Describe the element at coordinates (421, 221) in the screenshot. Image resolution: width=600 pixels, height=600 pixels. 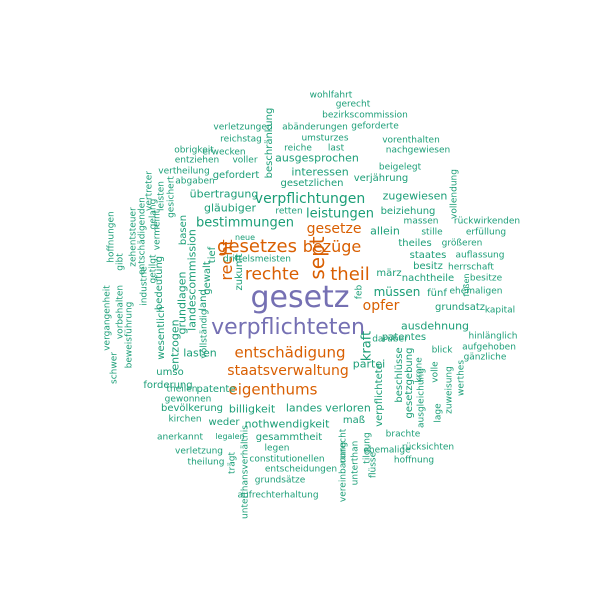
I see `word-massen: massen` at that location.